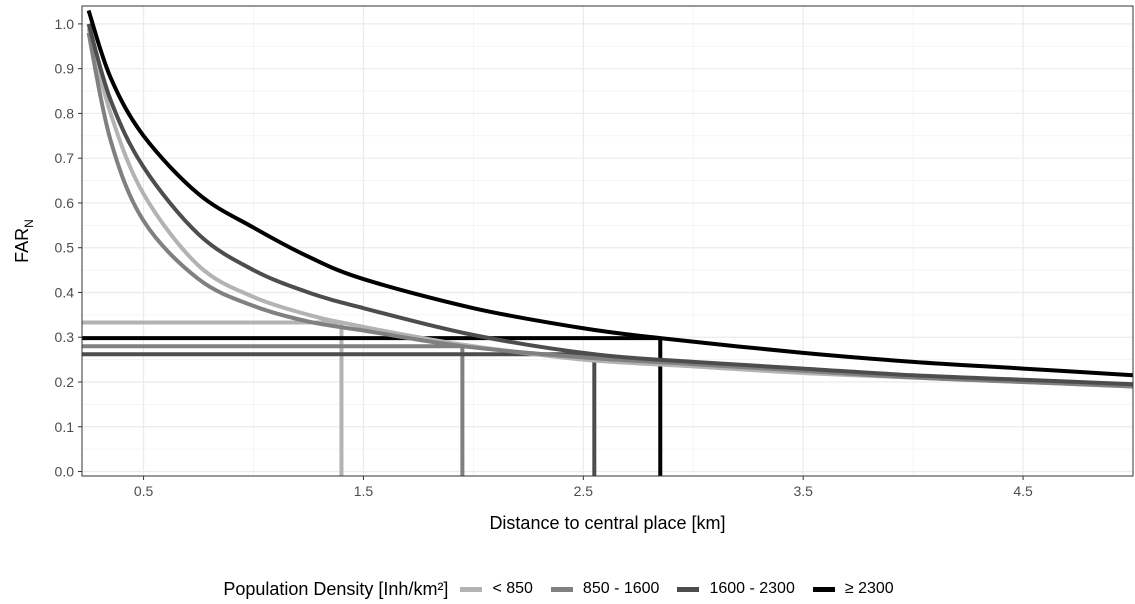 The height and width of the screenshot is (604, 1135). I want to click on y-tick-label: 0.7, so click(65, 158).